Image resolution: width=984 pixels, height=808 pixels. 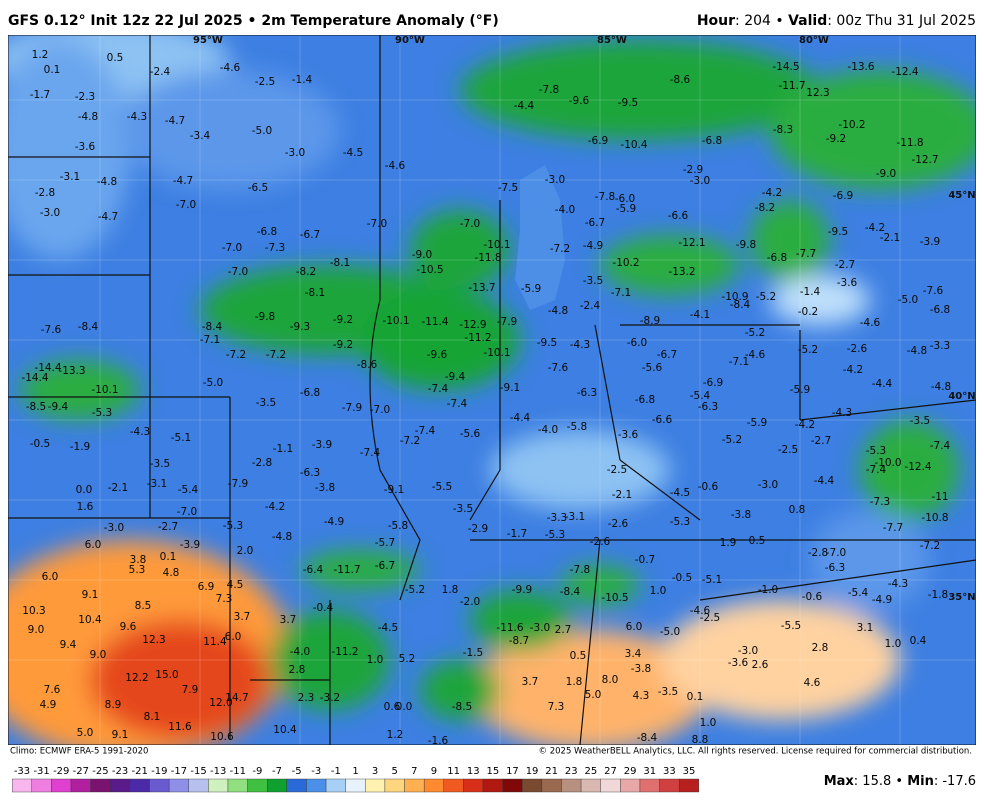 What do you see at coordinates (186, 205) in the screenshot?
I see `anomaly-value: -7.0` at bounding box center [186, 205].